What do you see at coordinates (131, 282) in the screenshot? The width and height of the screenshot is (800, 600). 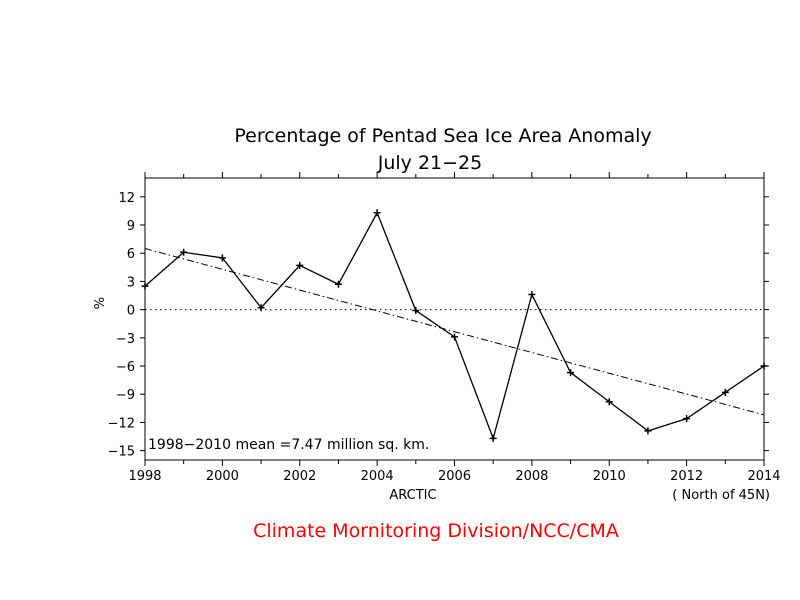 I see `y-tick-label: 3` at bounding box center [131, 282].